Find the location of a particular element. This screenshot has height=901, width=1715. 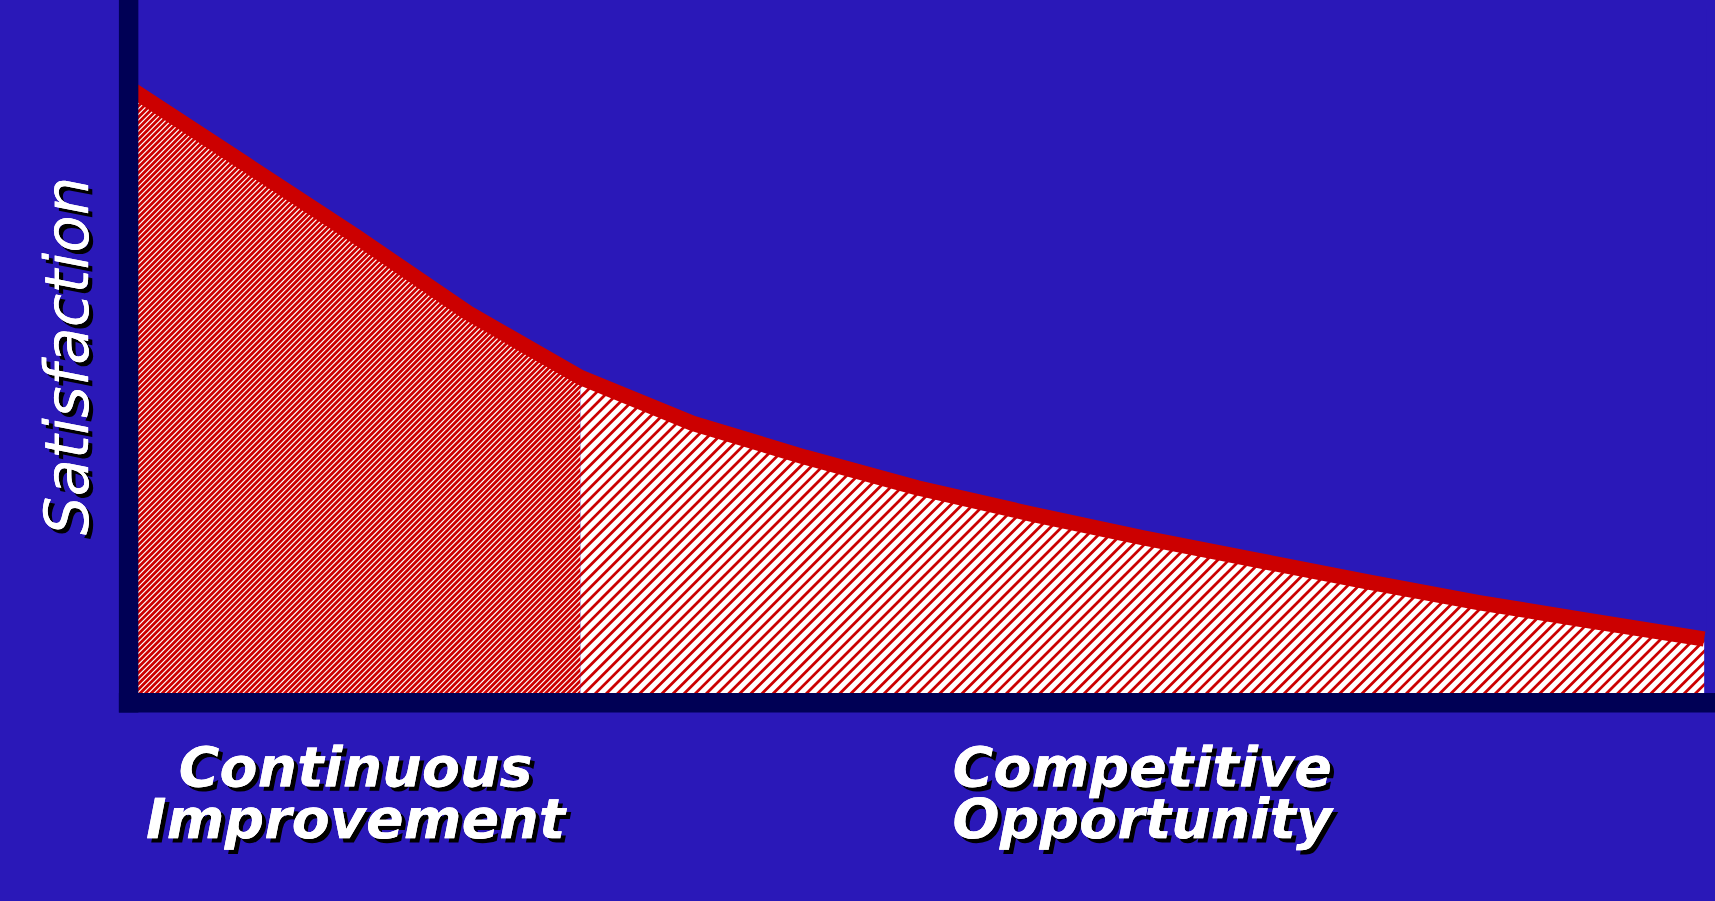

series-label: Competitive Opportunity is located at coordinates (1146, 799).